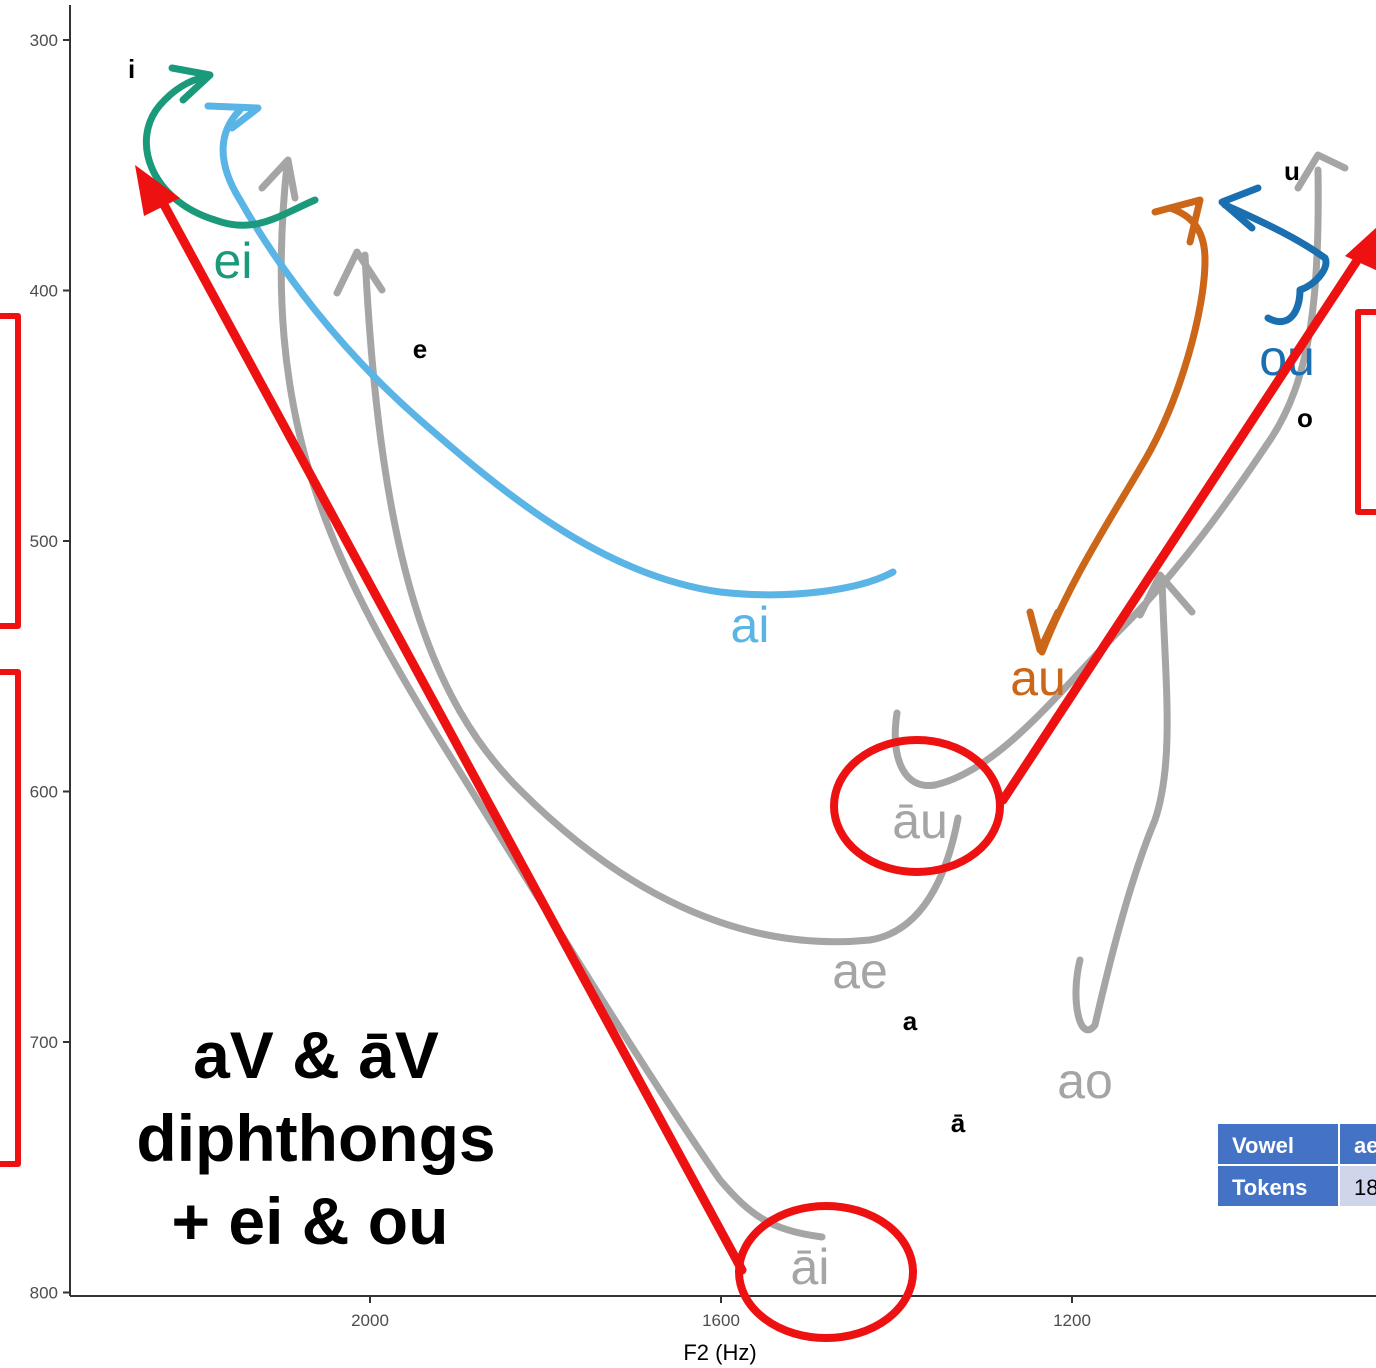  I want to click on callout-text: aV & āV diphthongs + ei & ou, so click(315, 1138).